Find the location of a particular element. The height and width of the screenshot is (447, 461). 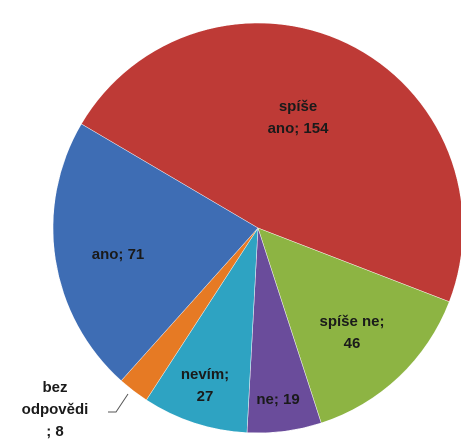

data-label: spíše ne; is located at coordinates (351, 321).